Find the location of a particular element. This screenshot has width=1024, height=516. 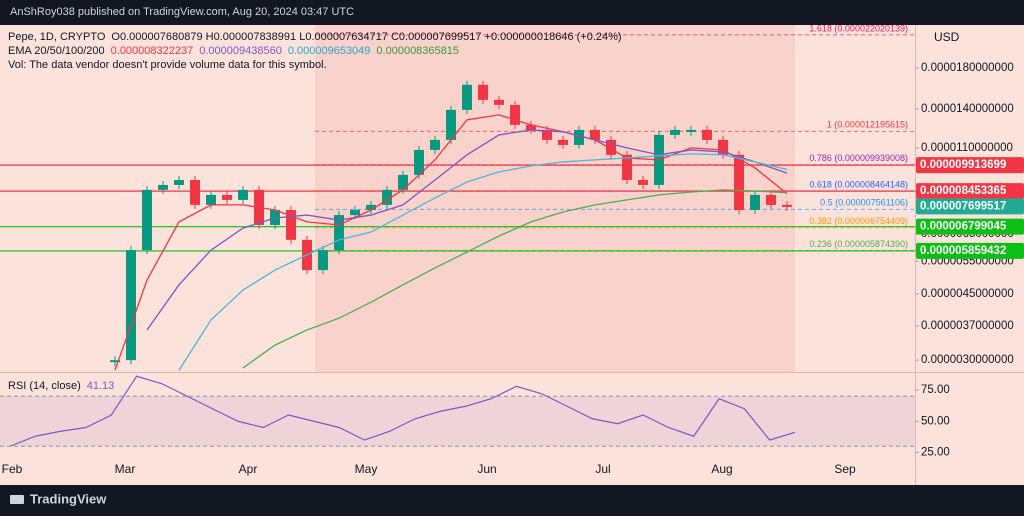

legend-rsi: RSI (14, close) 41.13 is located at coordinates (64, 386).